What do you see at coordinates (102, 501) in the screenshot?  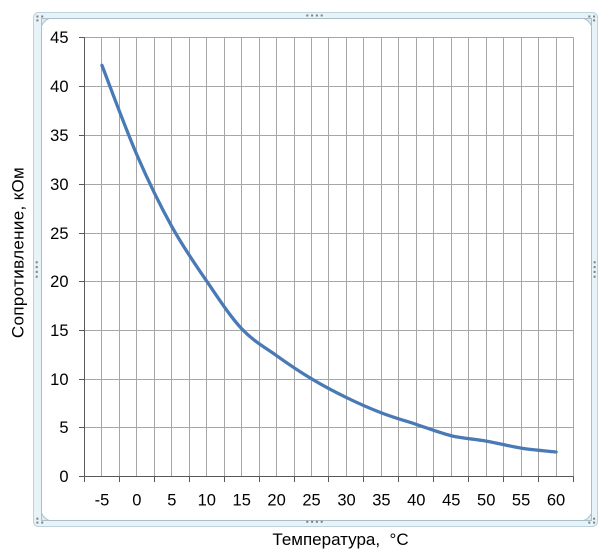 I see `svg-text: -5` at bounding box center [102, 501].